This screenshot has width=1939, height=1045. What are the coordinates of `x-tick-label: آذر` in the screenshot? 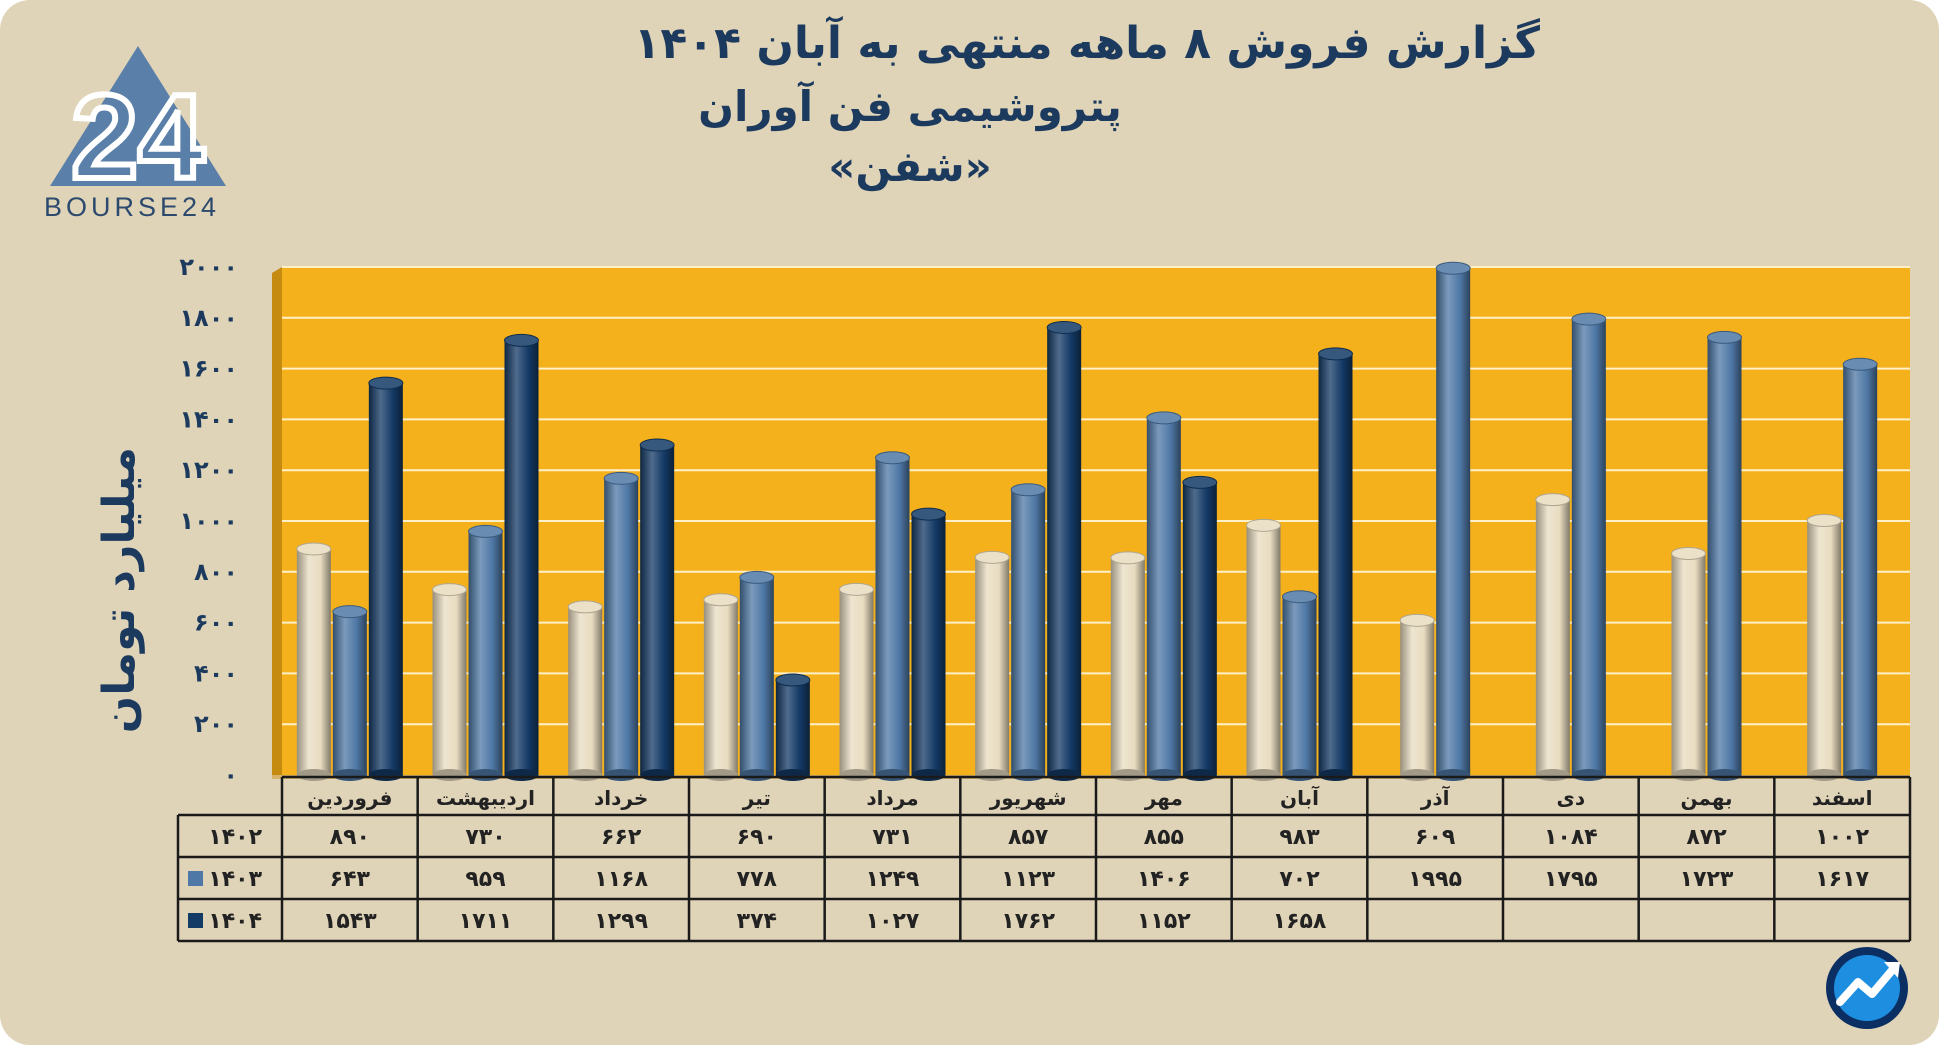 It's located at (1435, 797).